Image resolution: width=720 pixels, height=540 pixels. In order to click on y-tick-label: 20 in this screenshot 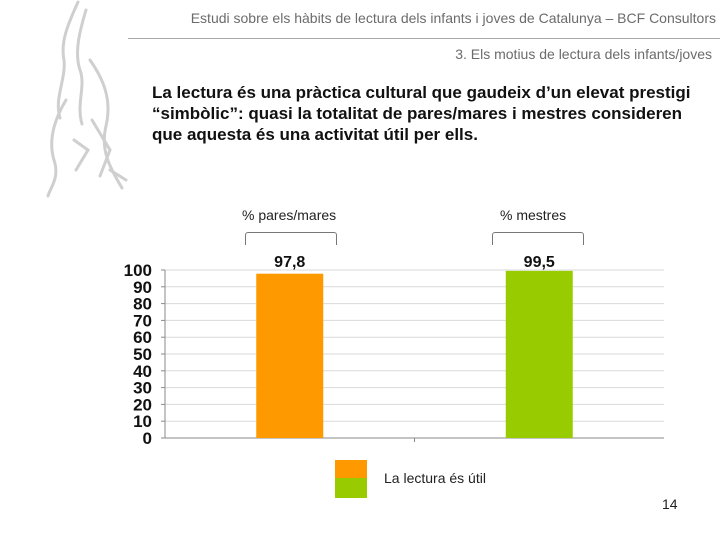, I will do `click(142, 404)`.